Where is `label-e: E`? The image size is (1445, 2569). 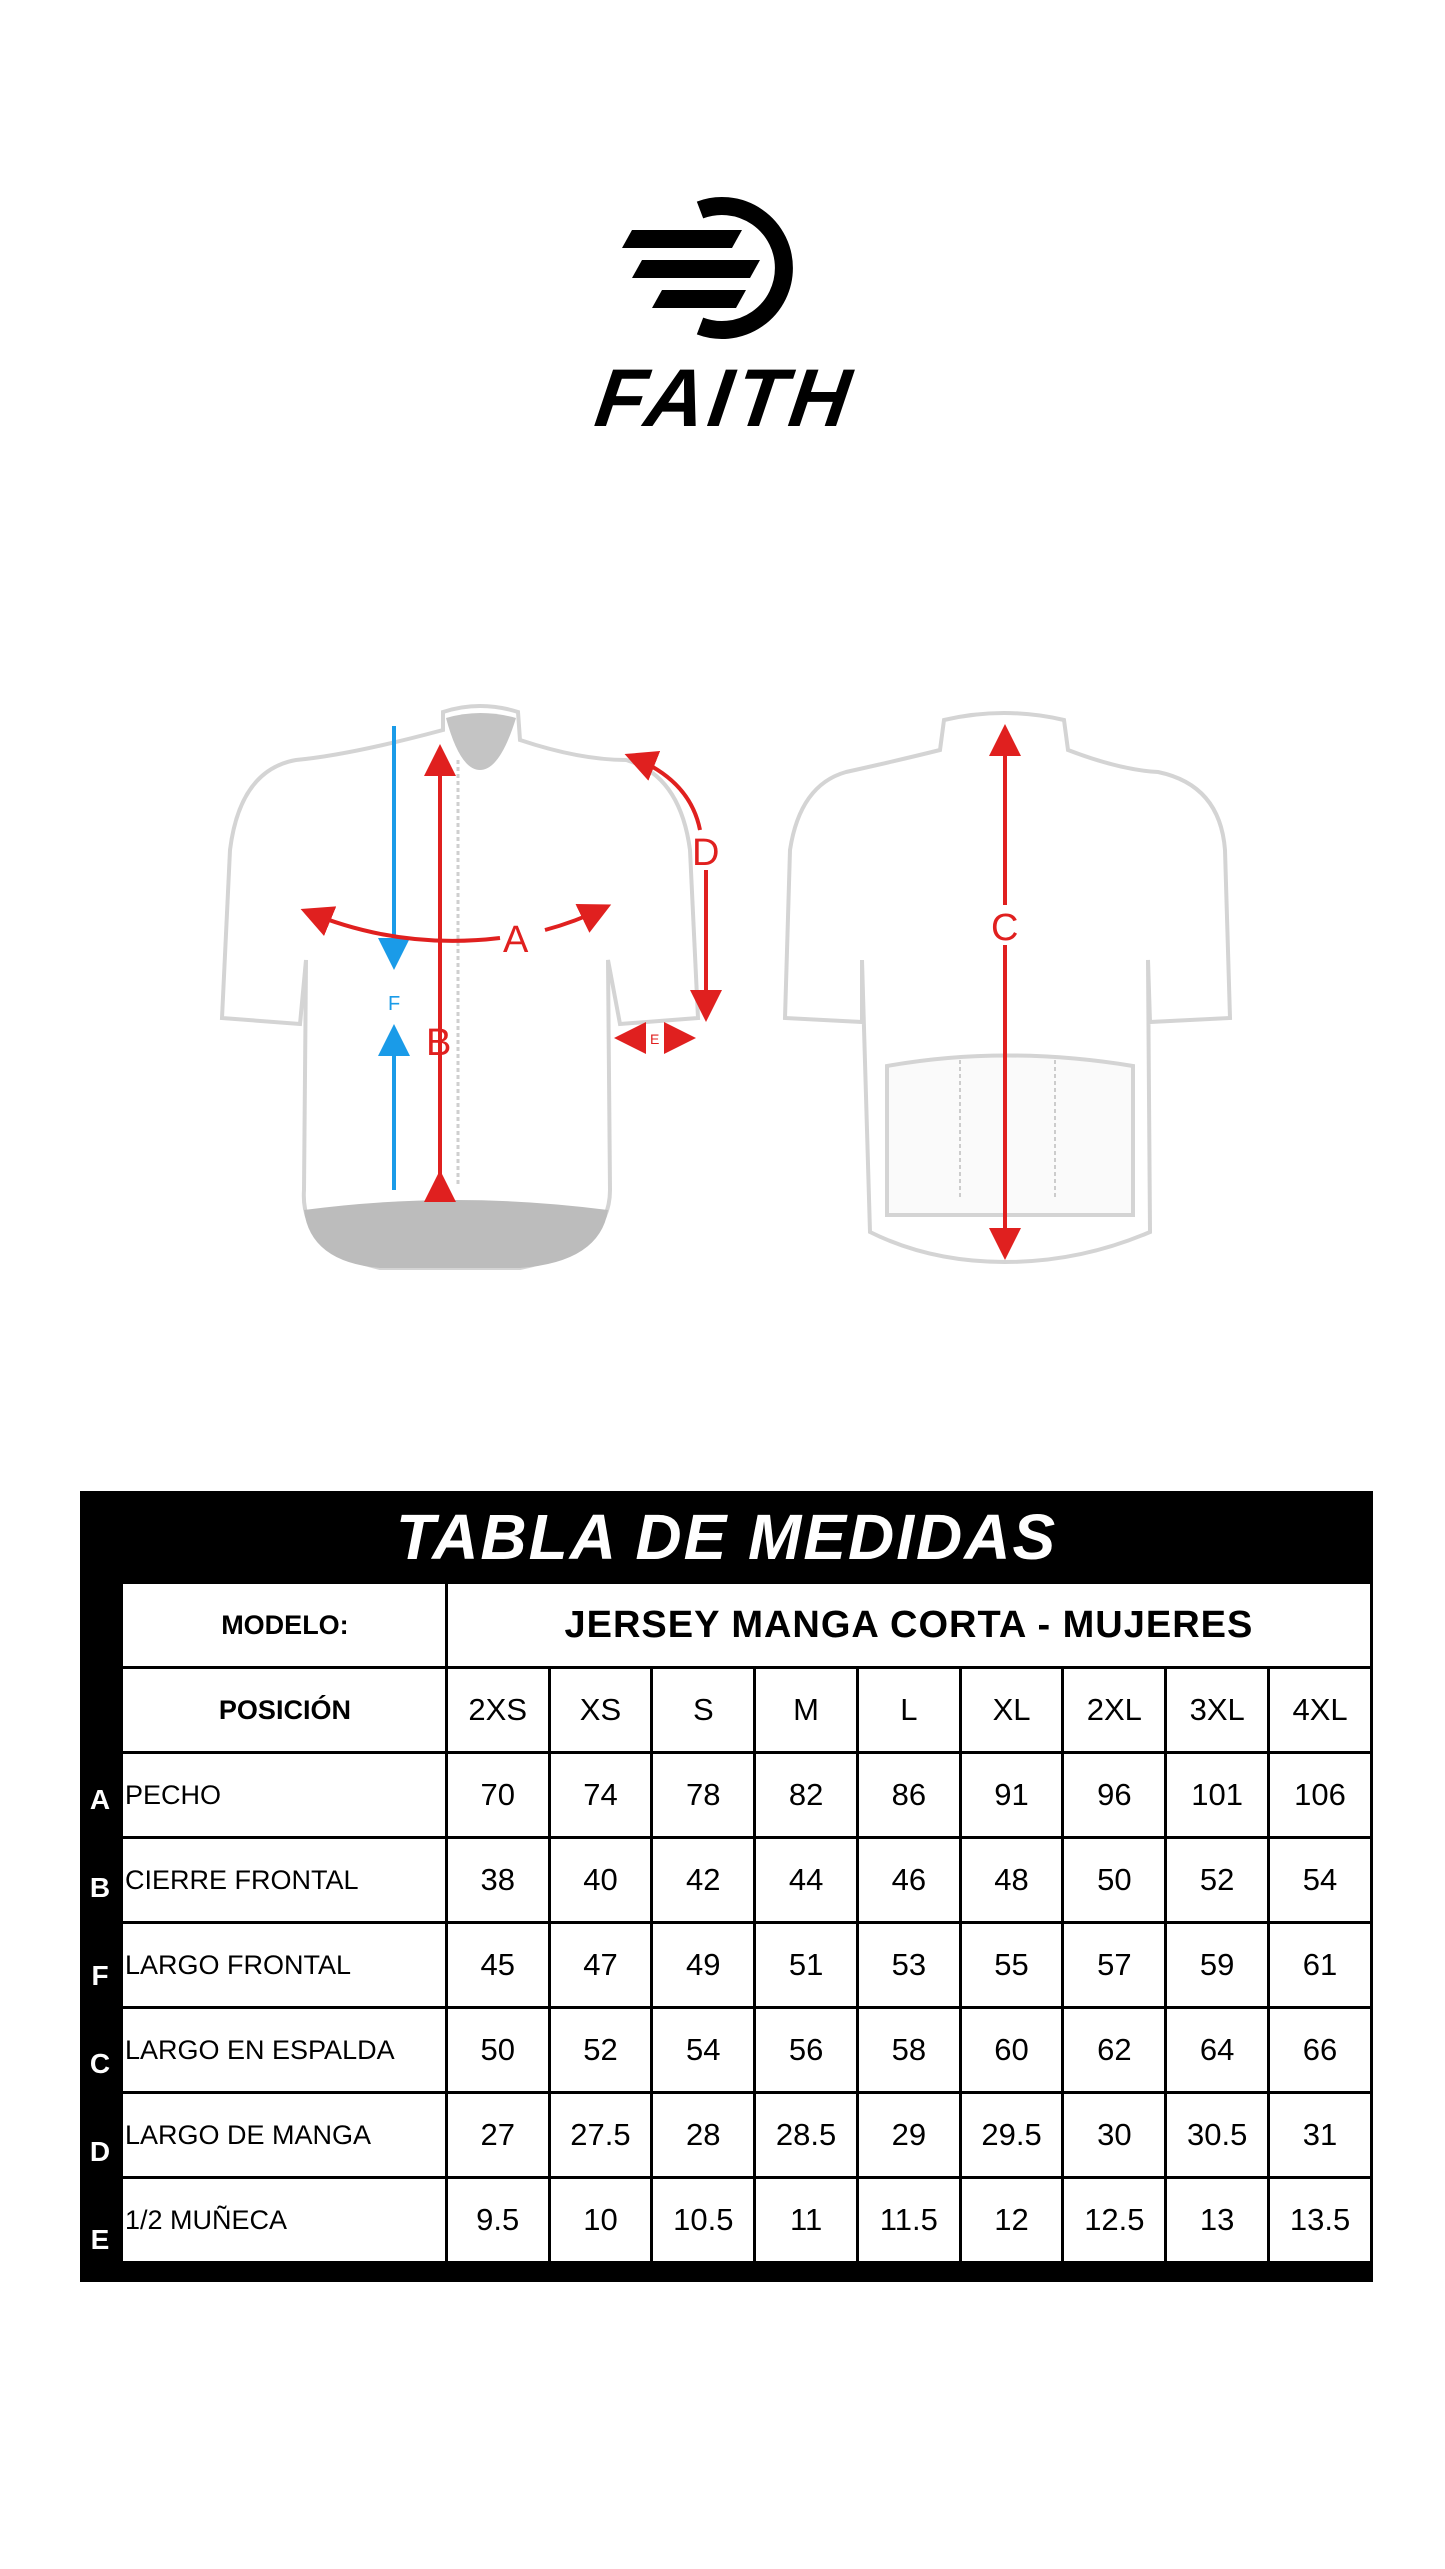
label-e: E is located at coordinates (654, 1039).